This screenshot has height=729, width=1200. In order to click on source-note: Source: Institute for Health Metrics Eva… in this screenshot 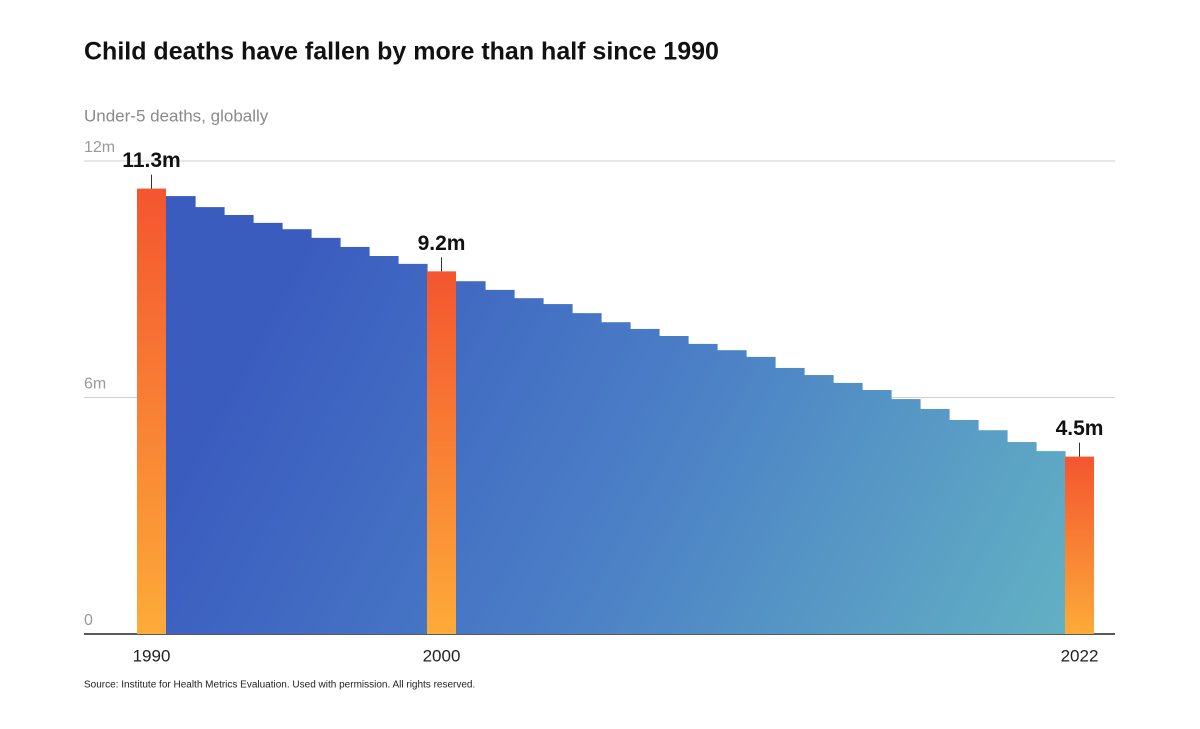, I will do `click(279, 685)`.